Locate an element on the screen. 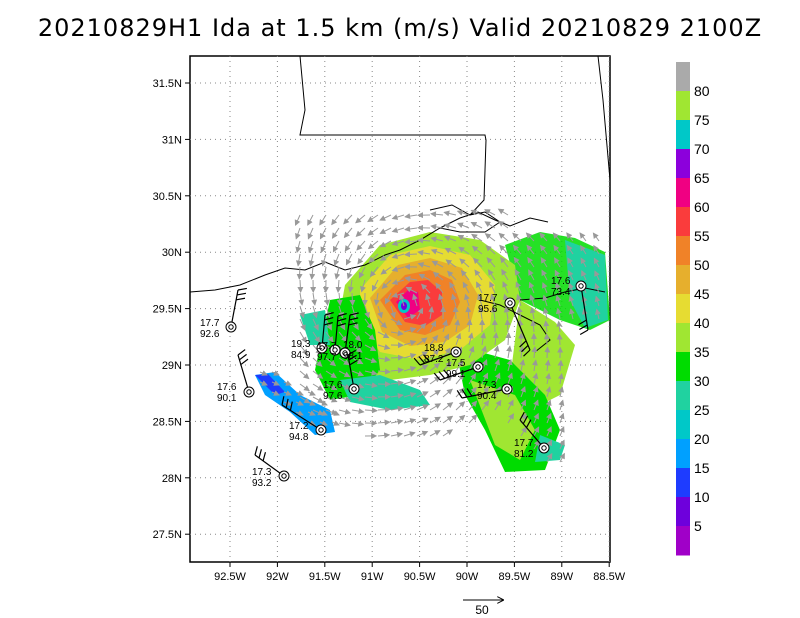 The height and width of the screenshot is (618, 800). x-tick-label: 90.5W is located at coordinates (420, 577).